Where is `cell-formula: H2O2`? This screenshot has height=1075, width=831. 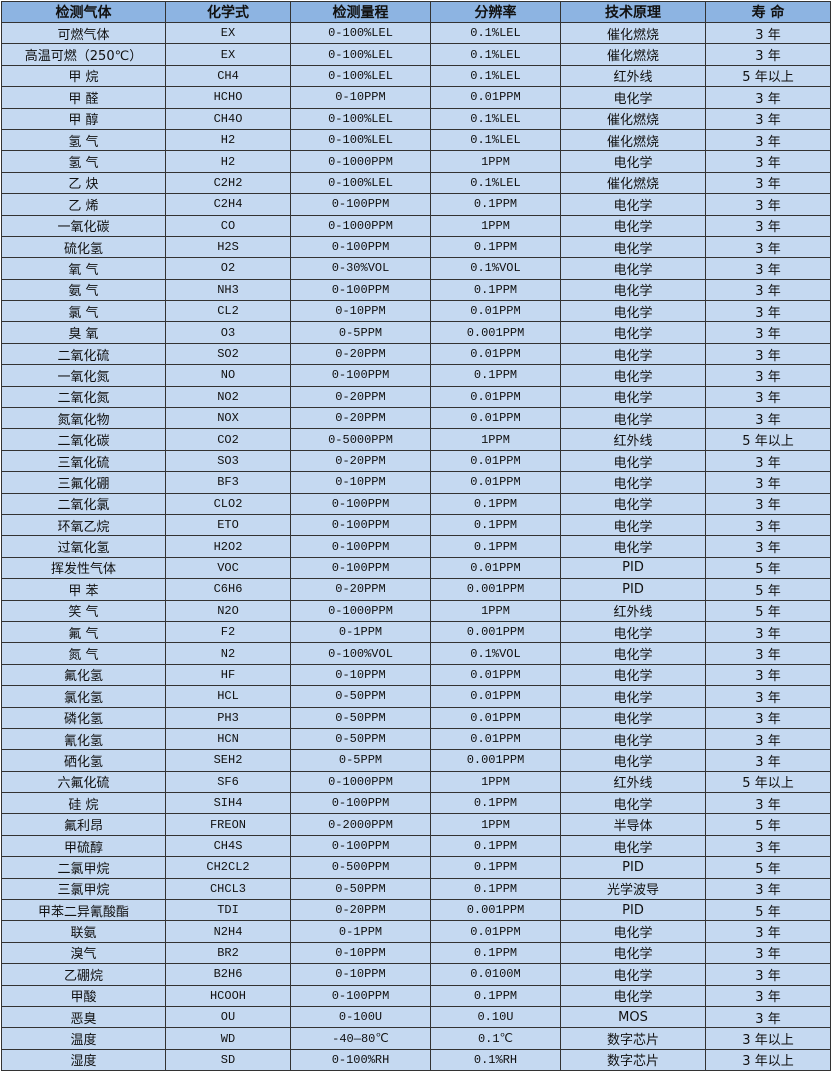 cell-formula: H2O2 is located at coordinates (228, 546).